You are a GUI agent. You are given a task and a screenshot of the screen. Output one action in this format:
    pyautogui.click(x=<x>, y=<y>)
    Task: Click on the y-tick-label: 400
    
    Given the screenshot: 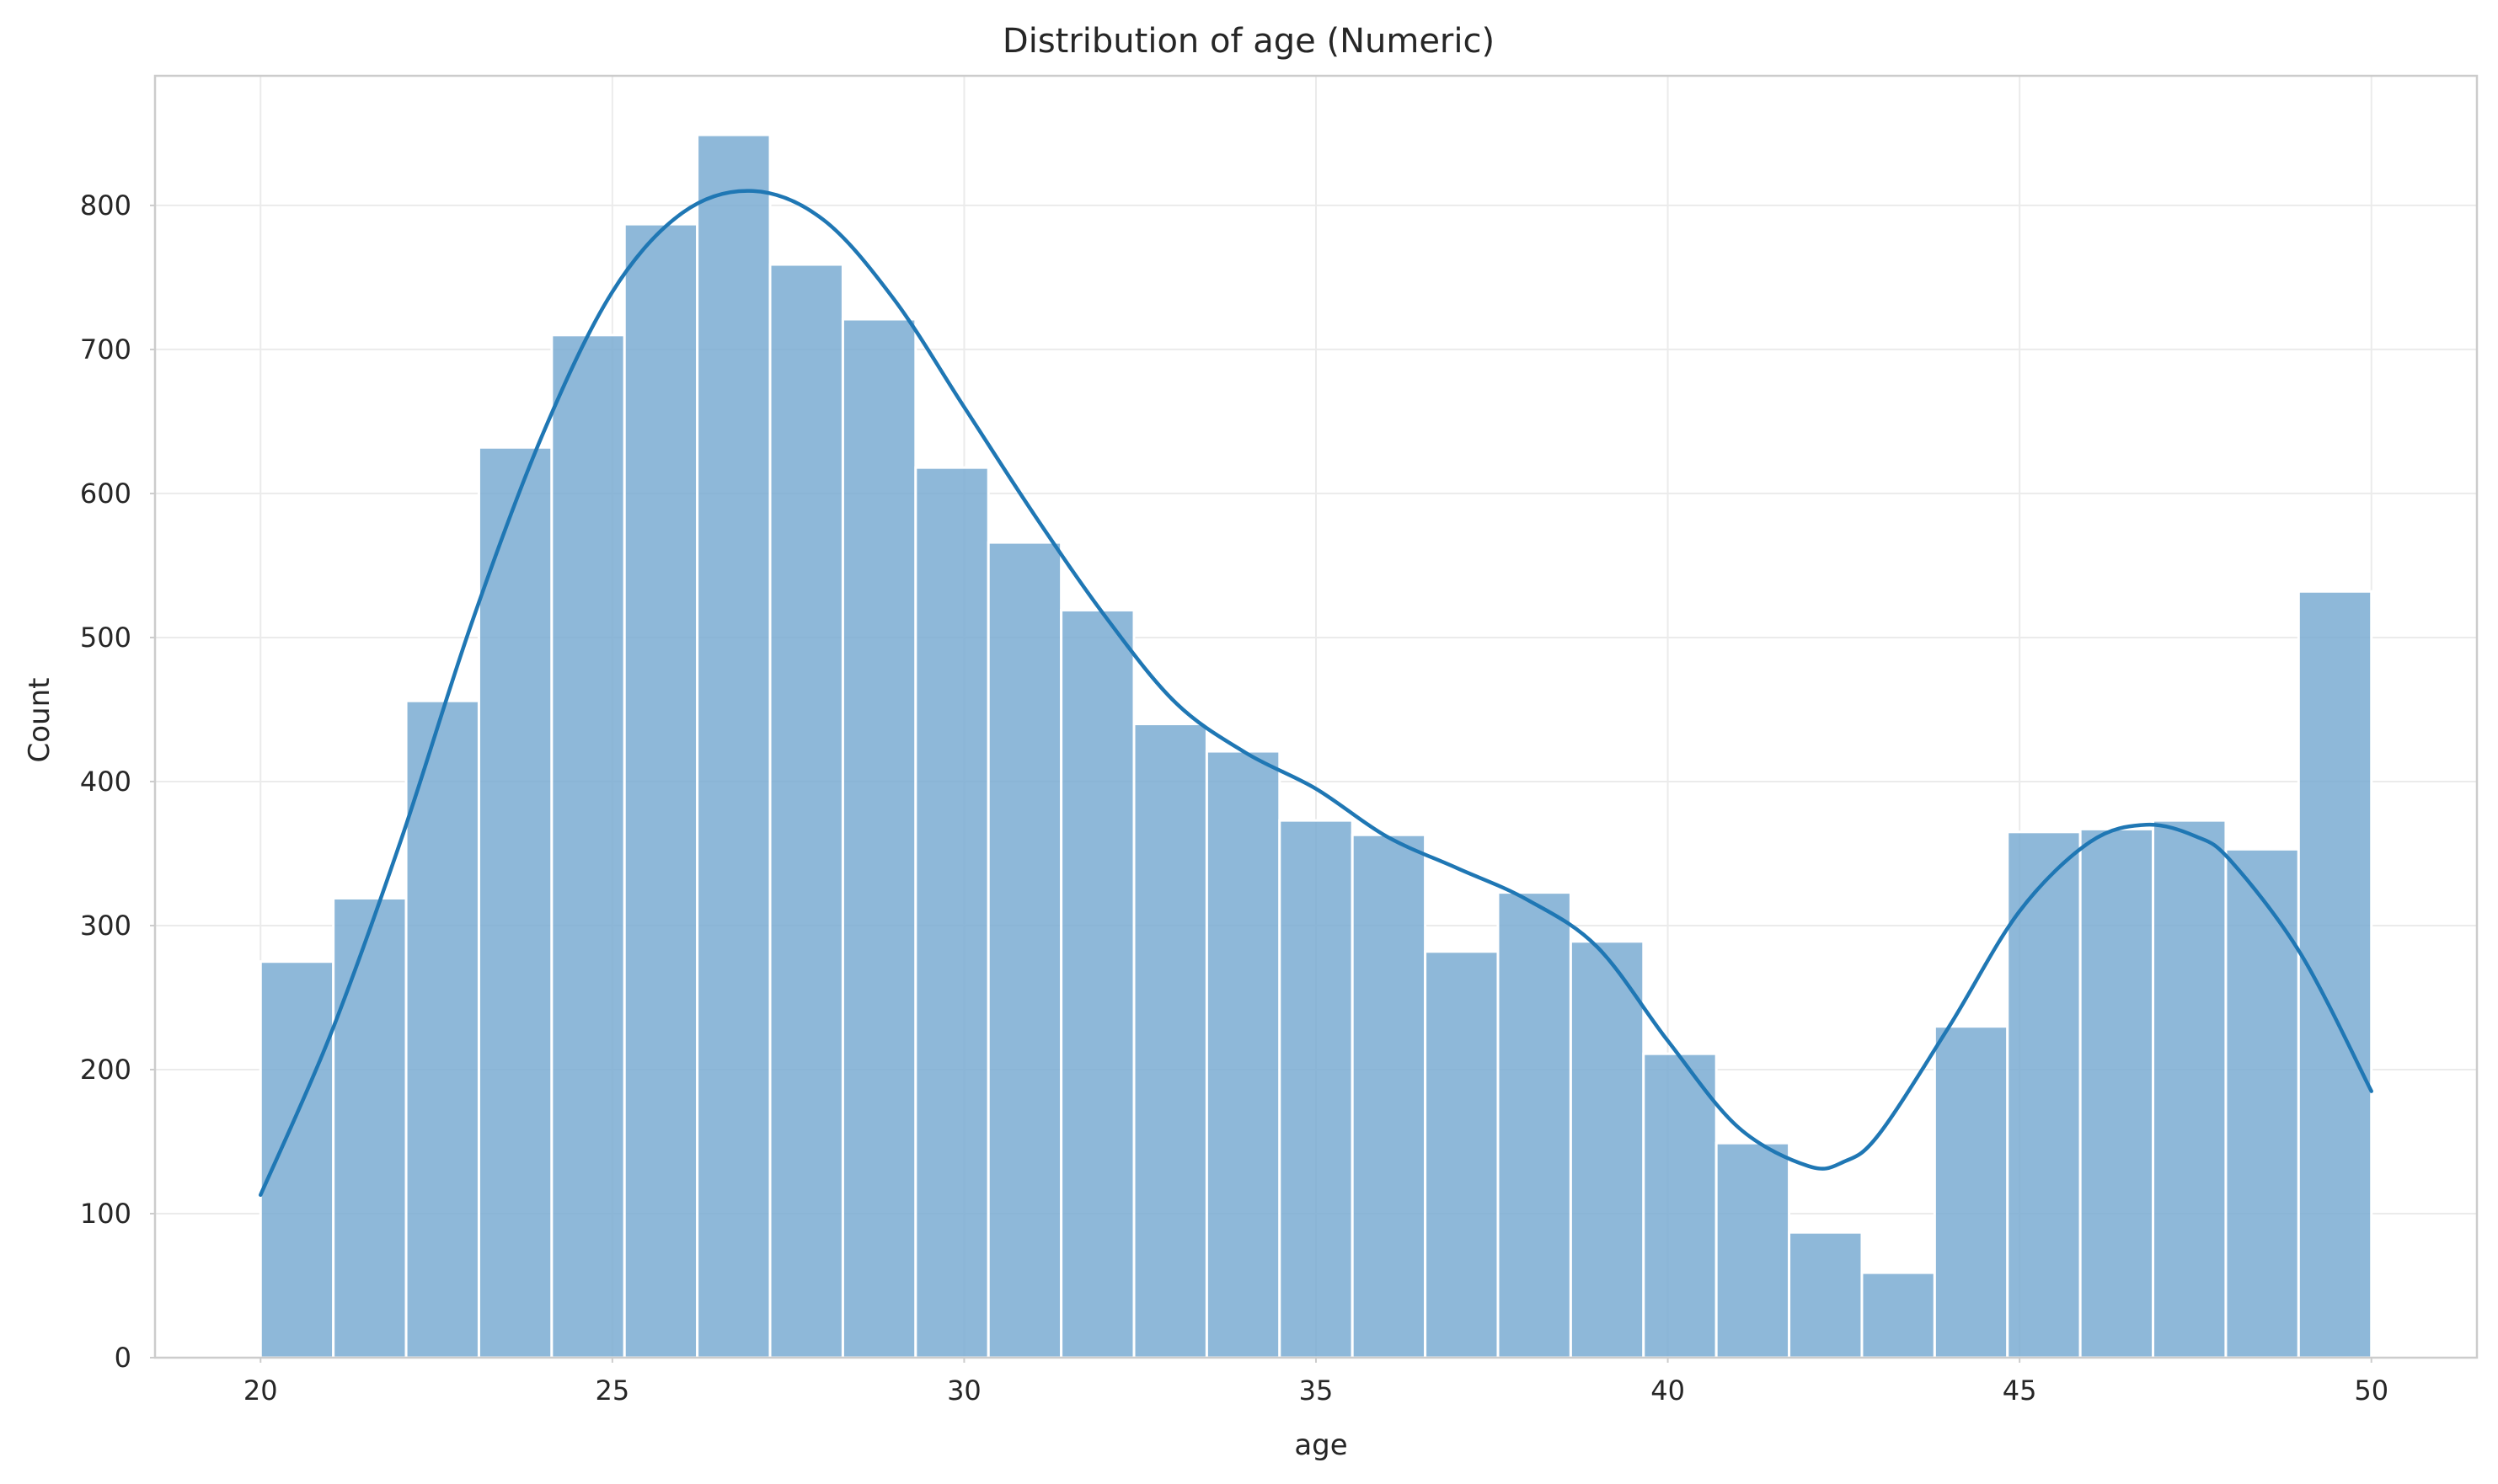 What is the action you would take?
    pyautogui.click(x=106, y=782)
    